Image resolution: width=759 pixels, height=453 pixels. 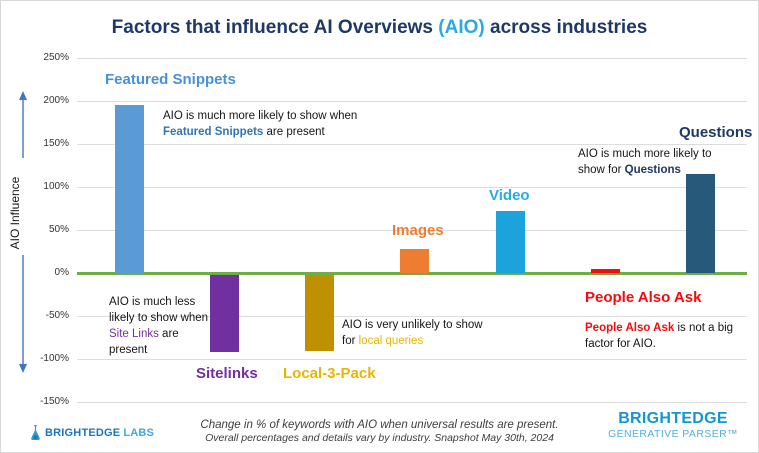 What do you see at coordinates (227, 373) in the screenshot?
I see `category-label-sitelinks: Sitelinks` at bounding box center [227, 373].